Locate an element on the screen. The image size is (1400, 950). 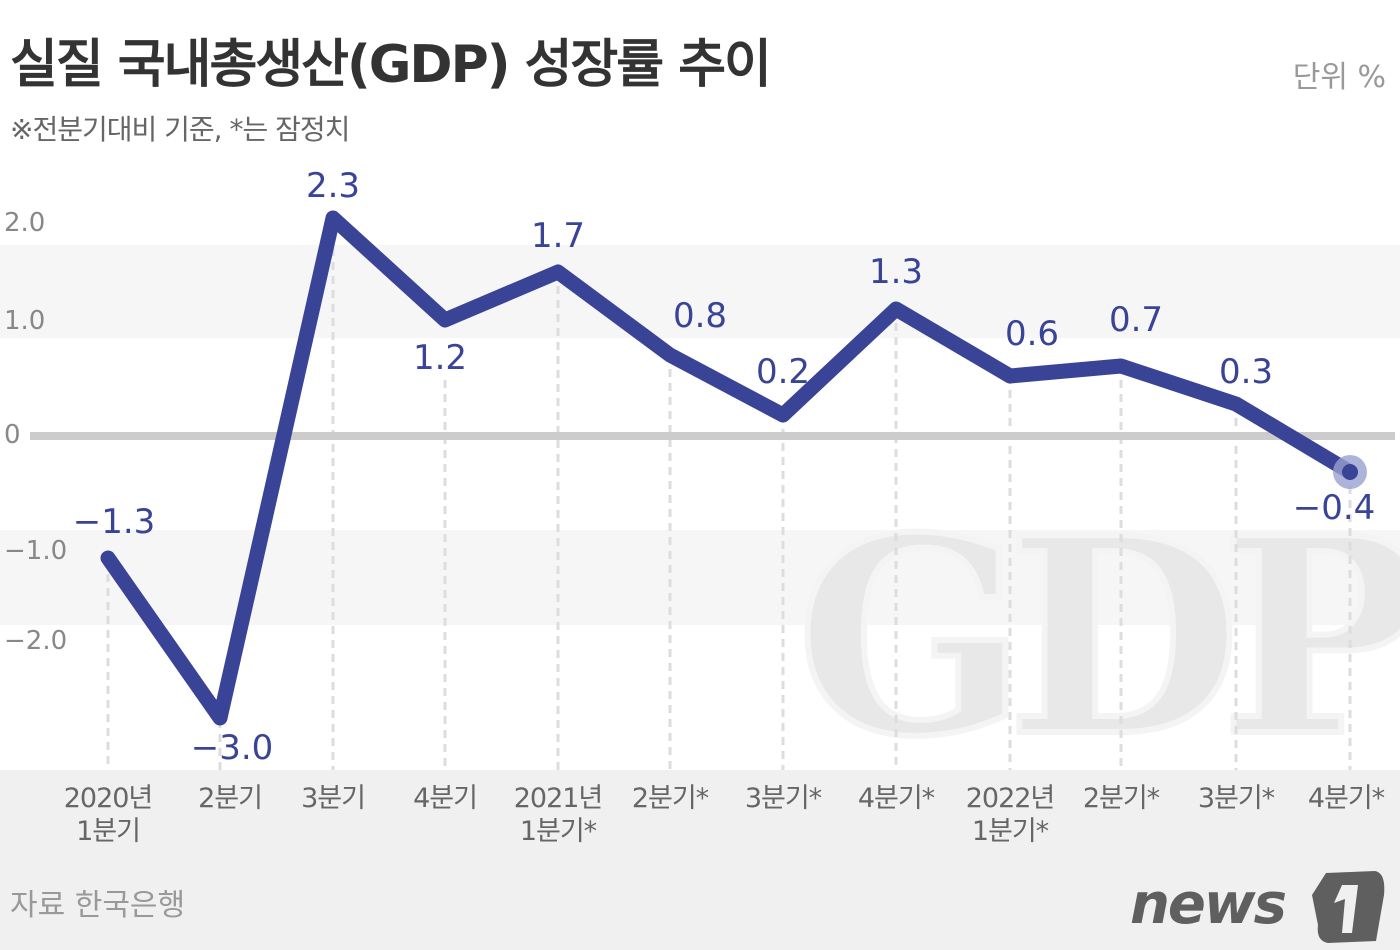
value-label: 1.3 is located at coordinates (896, 272).